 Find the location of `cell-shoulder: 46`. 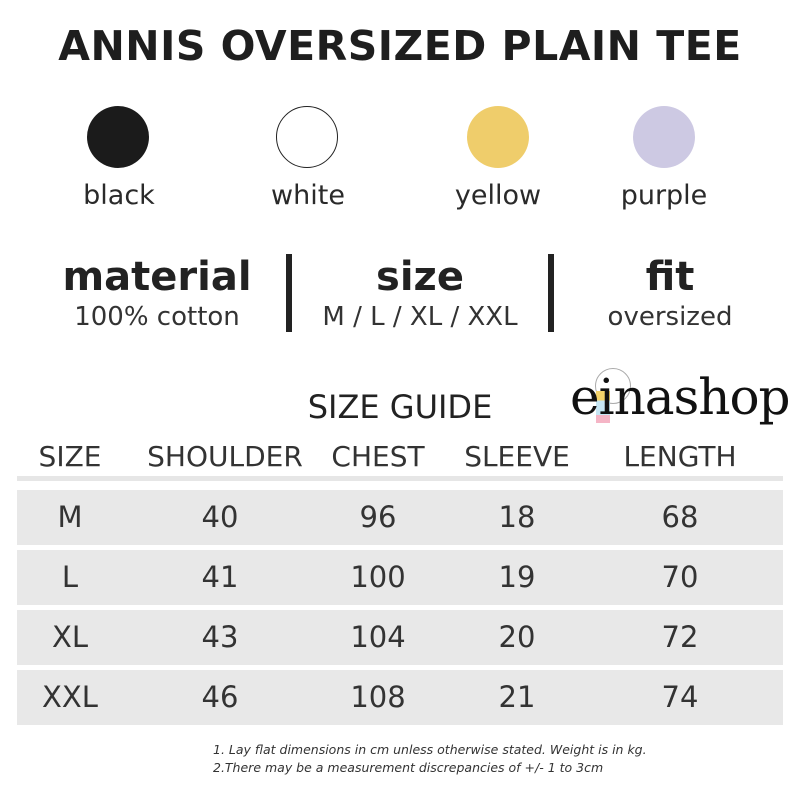

cell-shoulder: 46 is located at coordinates (220, 697).